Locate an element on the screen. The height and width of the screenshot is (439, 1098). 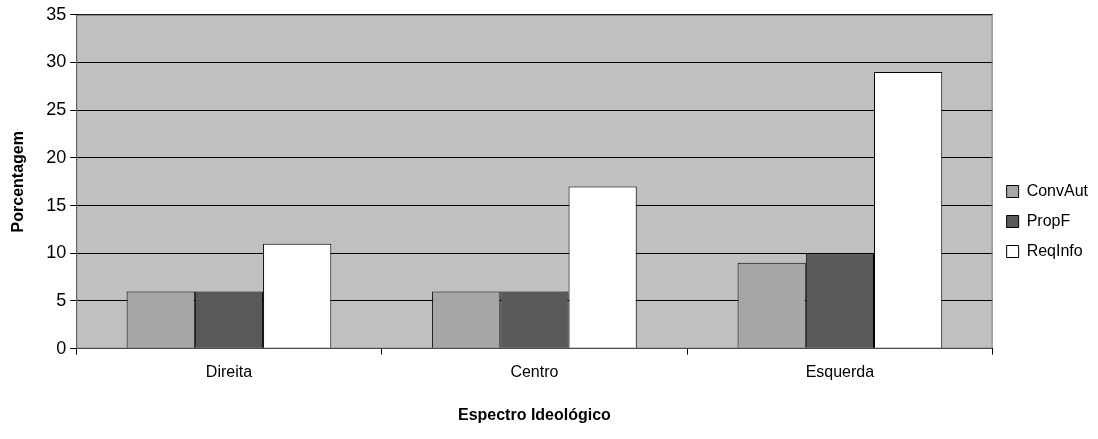
x-tick-label: Direita is located at coordinates (229, 371).